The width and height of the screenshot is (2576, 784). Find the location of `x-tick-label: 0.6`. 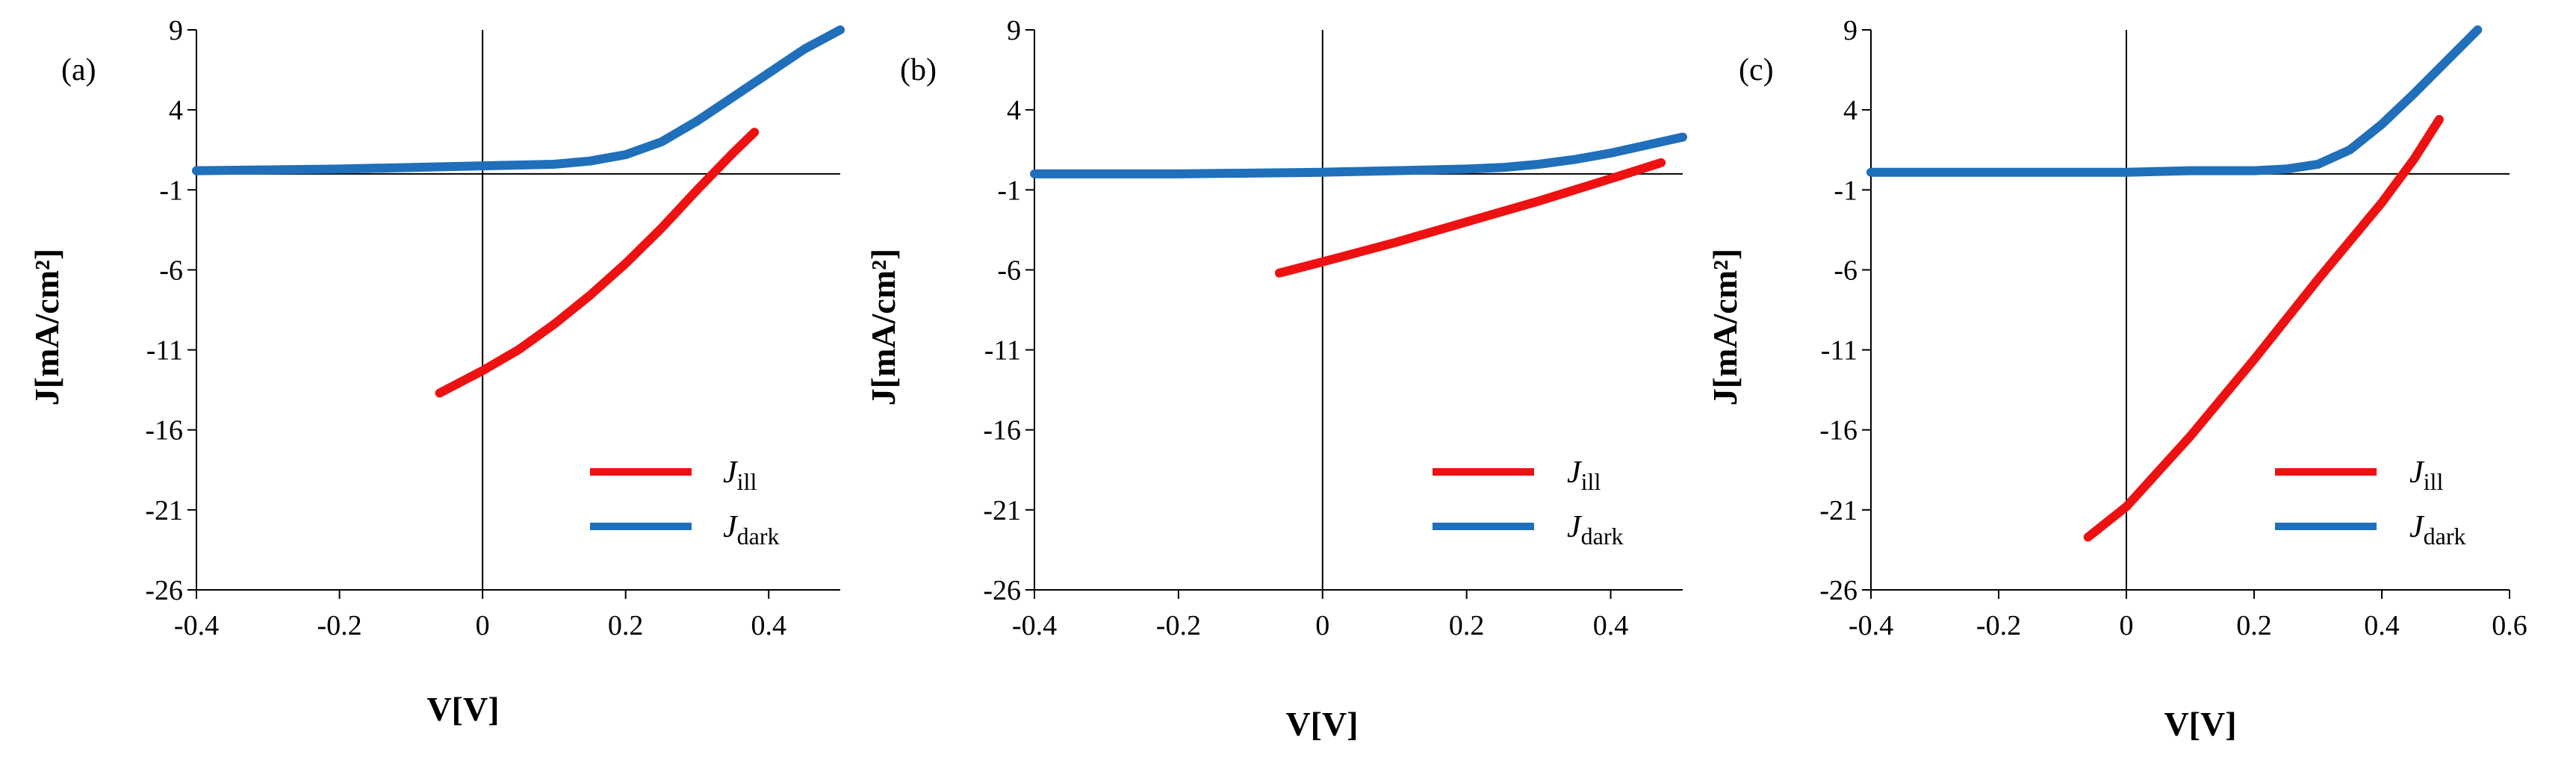

x-tick-label: 0.6 is located at coordinates (2510, 625).